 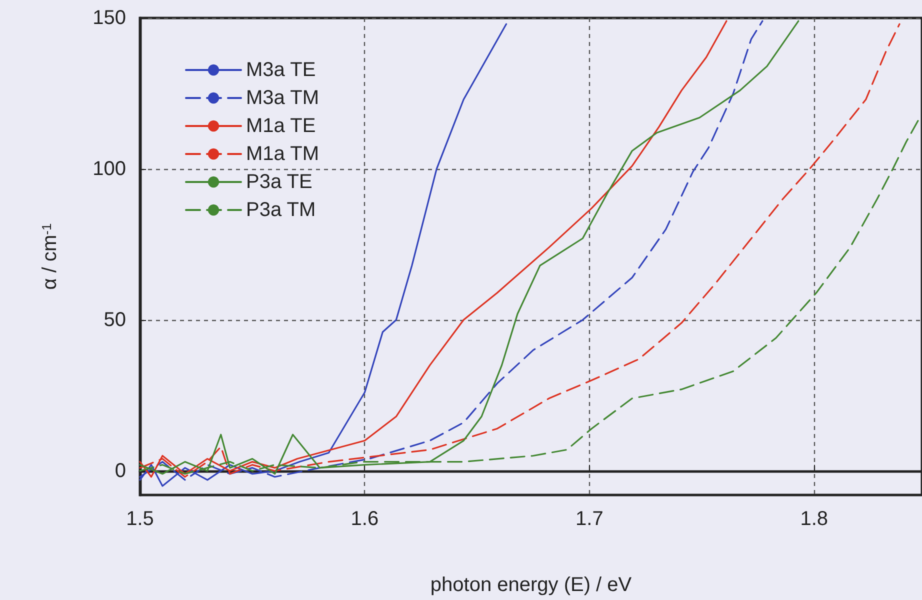 I want to click on x-tick-label: 1.5, so click(x=140, y=519).